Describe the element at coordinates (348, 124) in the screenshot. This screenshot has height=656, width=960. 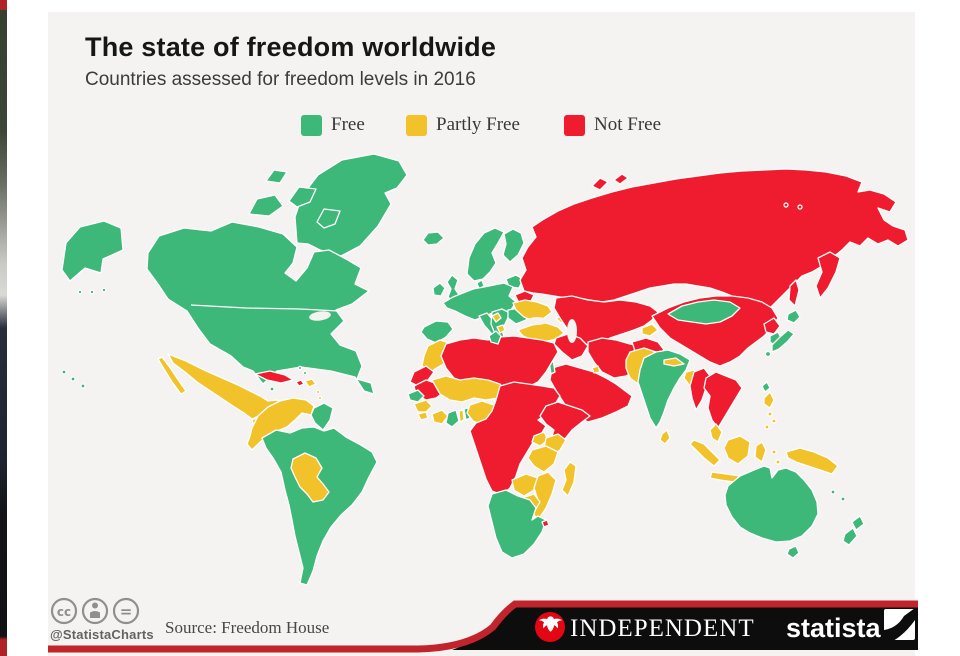
I see `legend-label-free: Free` at that location.